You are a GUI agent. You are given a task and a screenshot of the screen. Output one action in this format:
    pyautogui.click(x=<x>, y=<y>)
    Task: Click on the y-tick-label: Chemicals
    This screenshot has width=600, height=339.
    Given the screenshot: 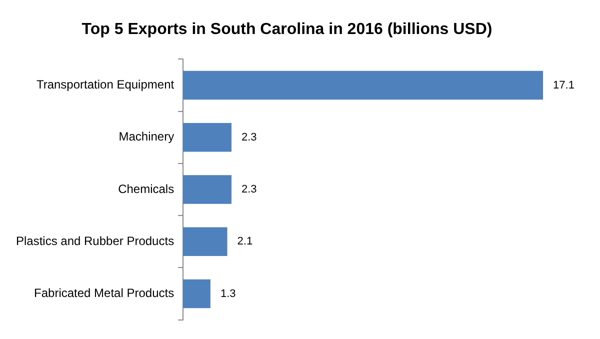 What is the action you would take?
    pyautogui.click(x=146, y=189)
    